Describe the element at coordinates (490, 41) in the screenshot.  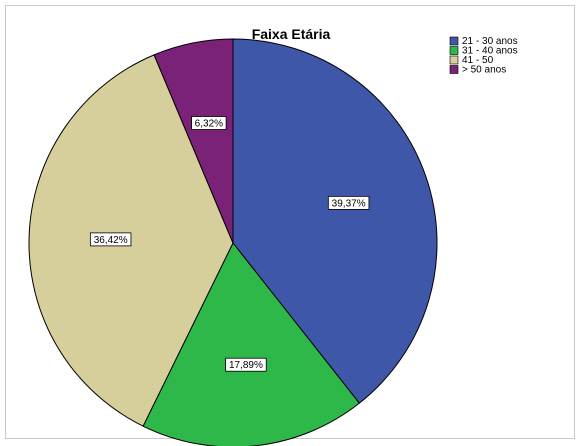
I see `legend-label: 21 - 30 anos` at that location.